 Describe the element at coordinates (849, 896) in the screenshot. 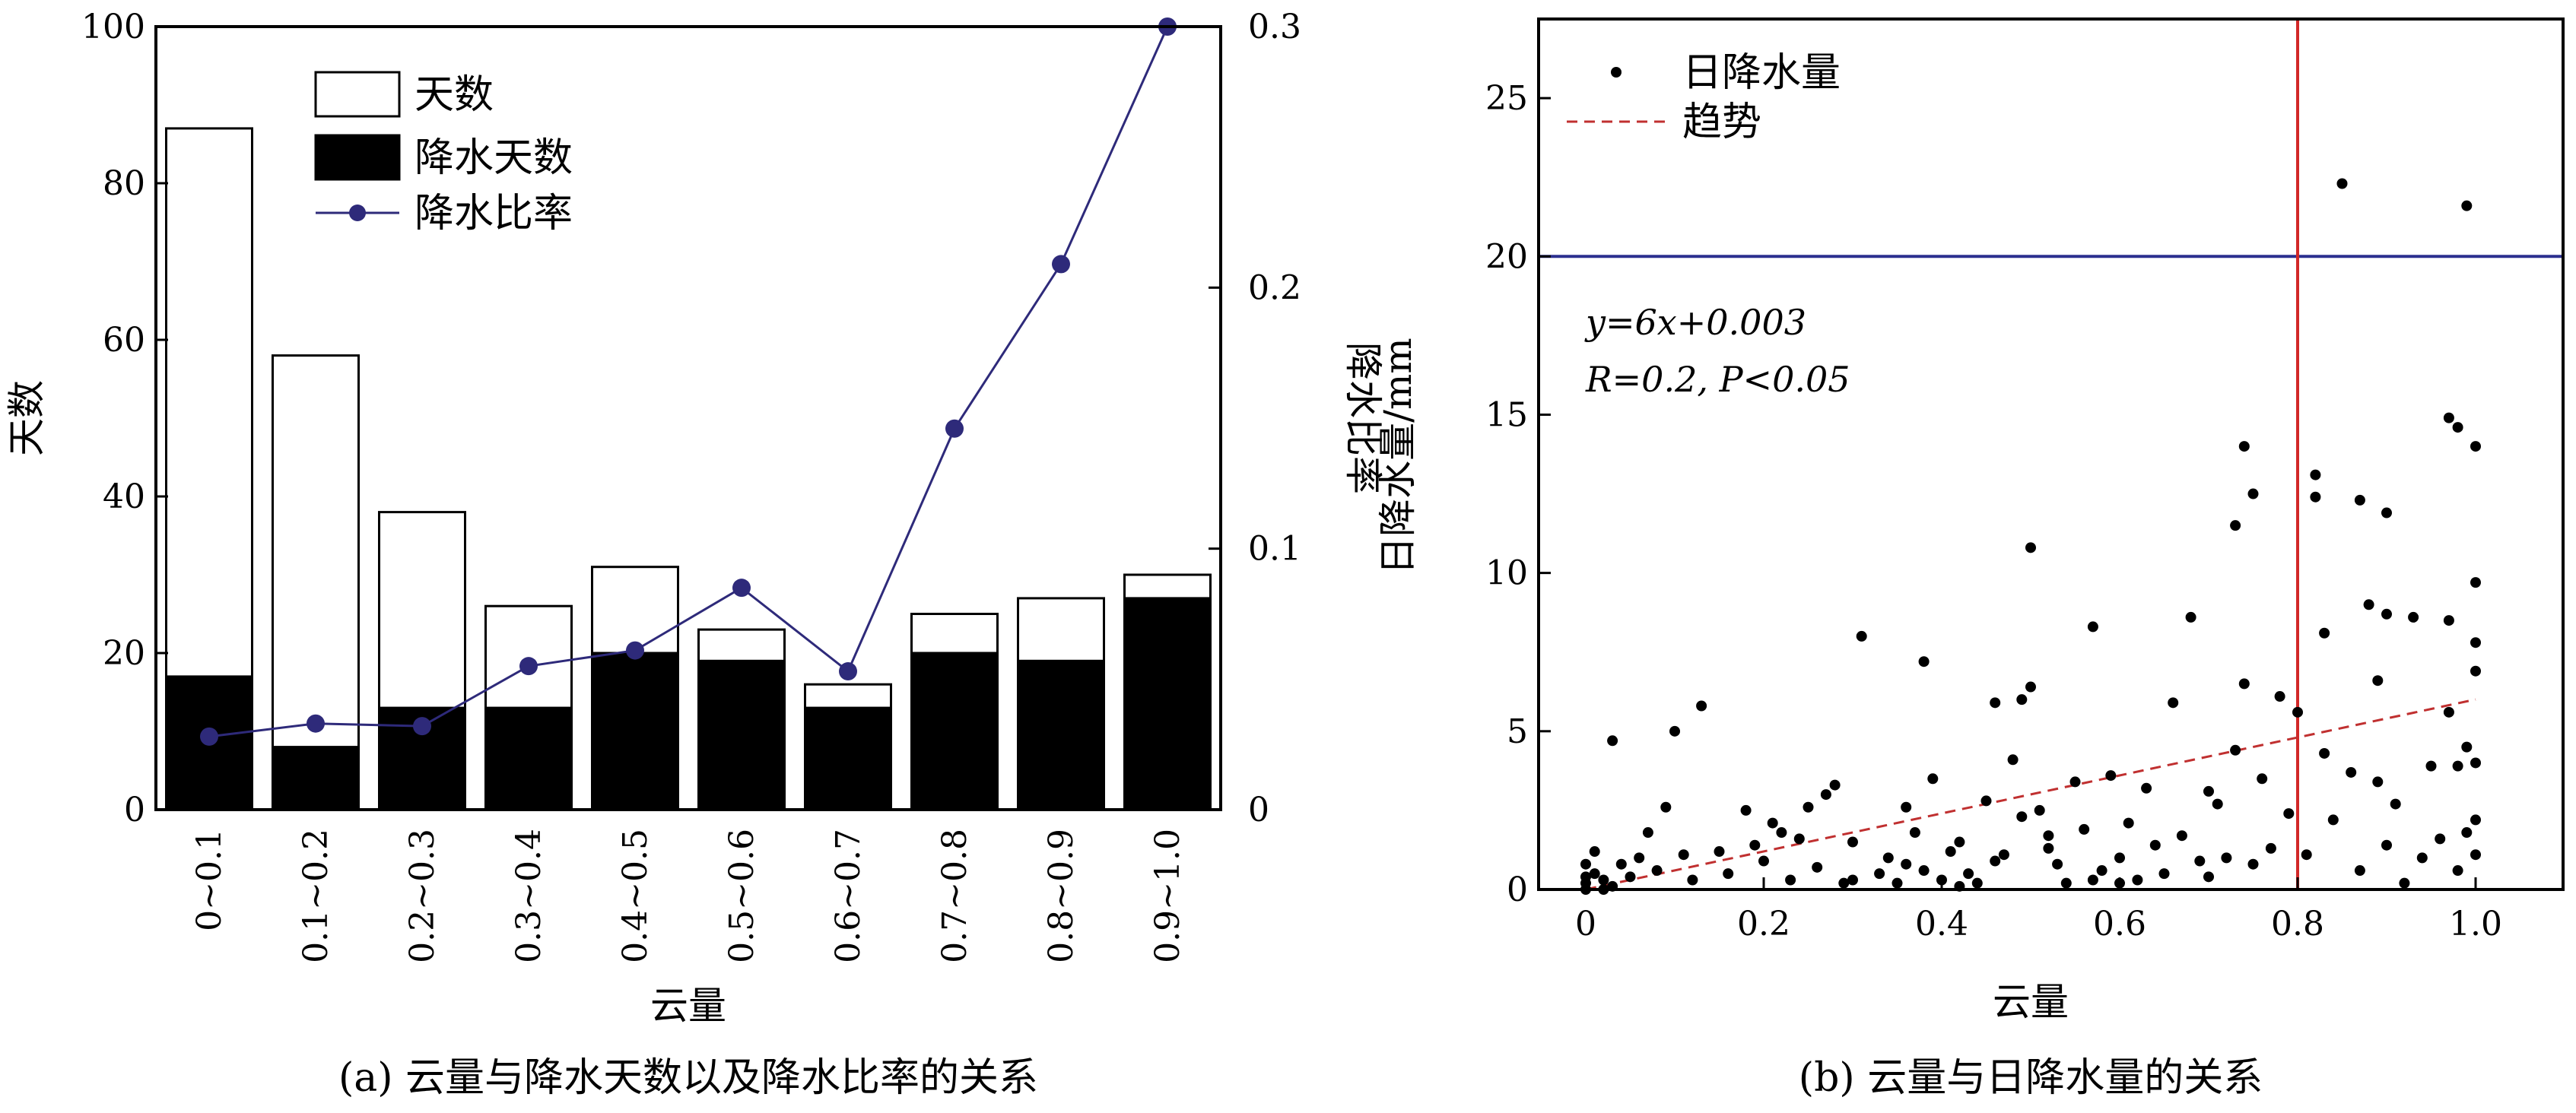

I see `x-tick-label: 0.6~0.7` at that location.